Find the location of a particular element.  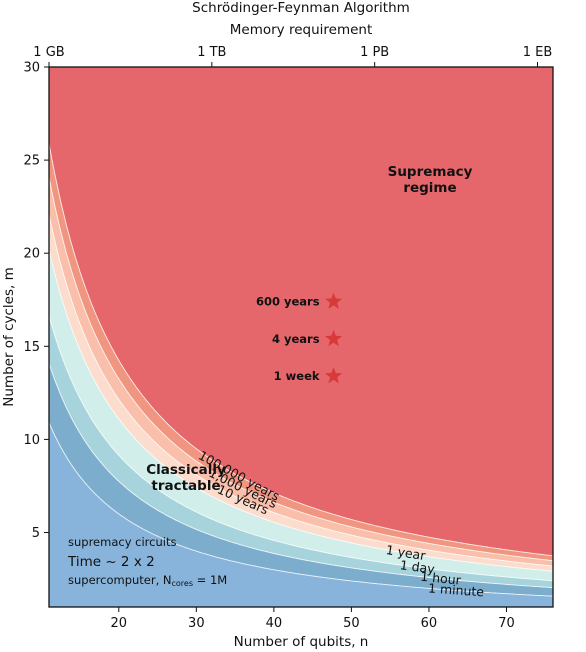

note-supercomputer-main: supercomputer, N is located at coordinates (120, 580).